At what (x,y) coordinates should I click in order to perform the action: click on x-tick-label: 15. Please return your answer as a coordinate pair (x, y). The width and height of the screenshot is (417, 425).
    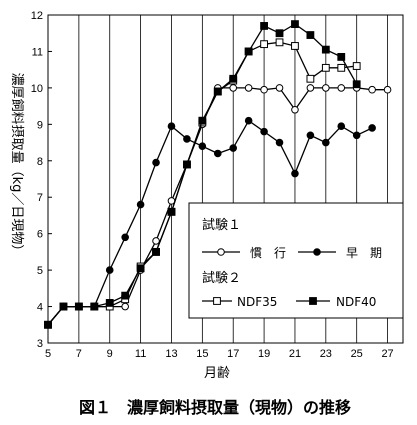
    Looking at the image, I should click on (202, 354).